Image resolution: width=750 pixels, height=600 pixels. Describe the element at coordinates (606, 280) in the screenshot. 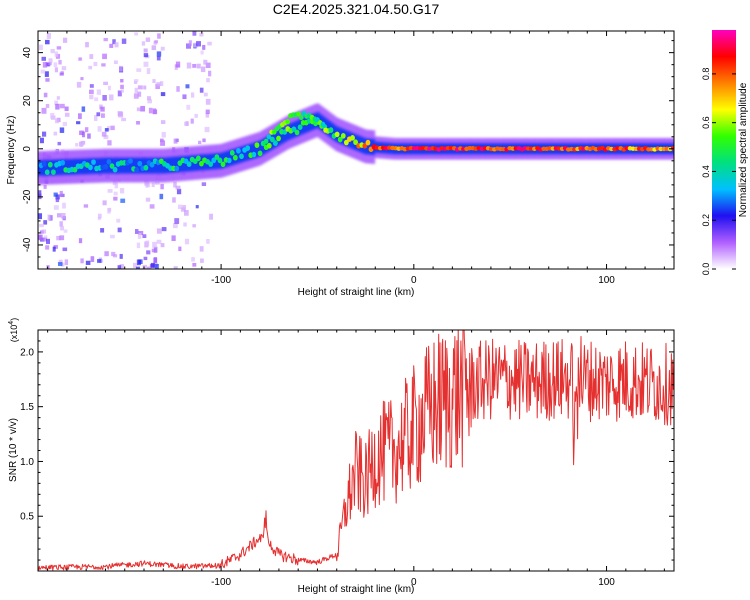

I see `spectrogram-x-tick-label: 100` at that location.